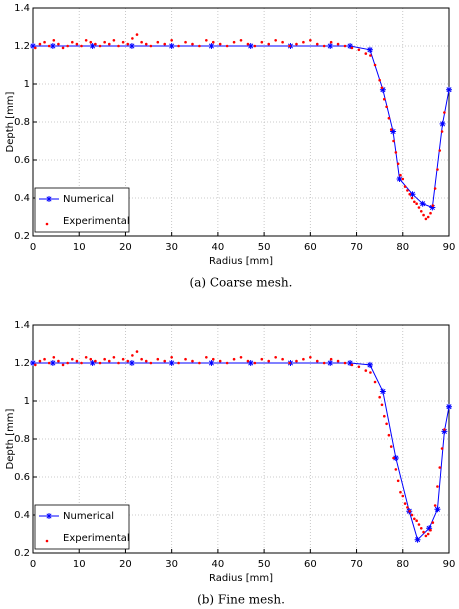 The width and height of the screenshot is (459, 609). I want to click on legend-label: Experimental, so click(96, 538).